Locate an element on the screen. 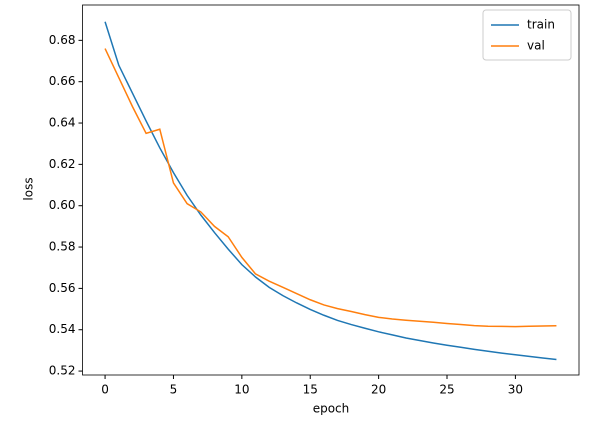 The image size is (601, 428). y-tick-label: 0.56 is located at coordinates (62, 288).